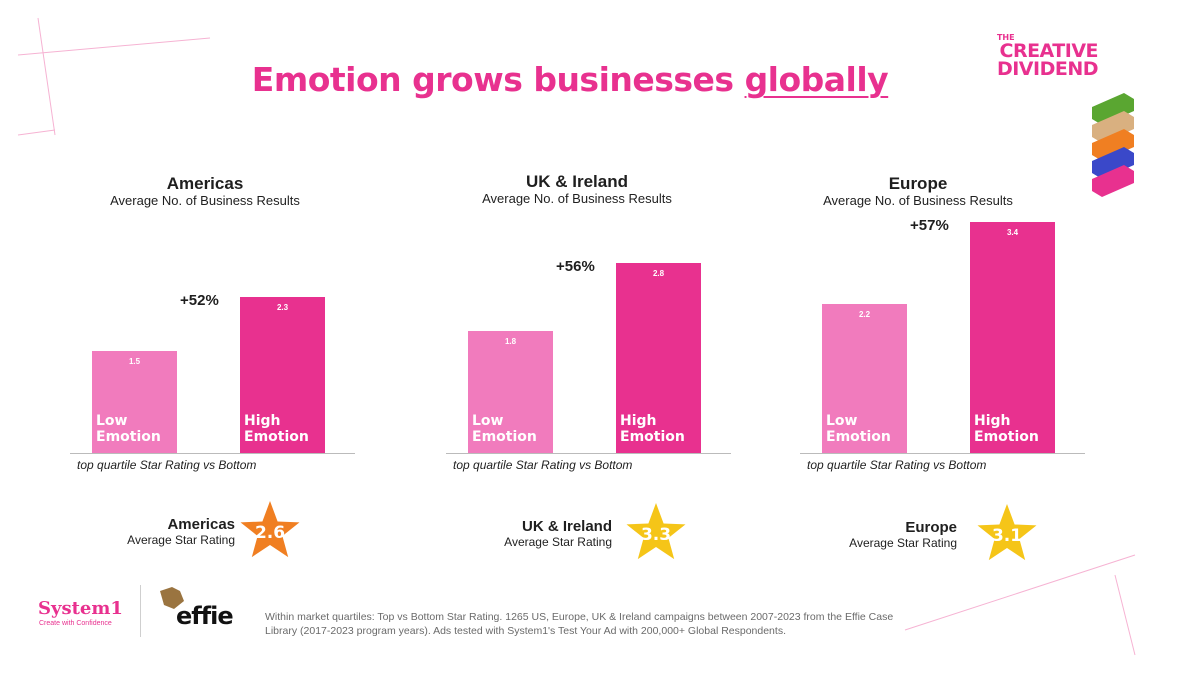  I want to click on page-title: Emotion grows businesses globally, so click(570, 79).